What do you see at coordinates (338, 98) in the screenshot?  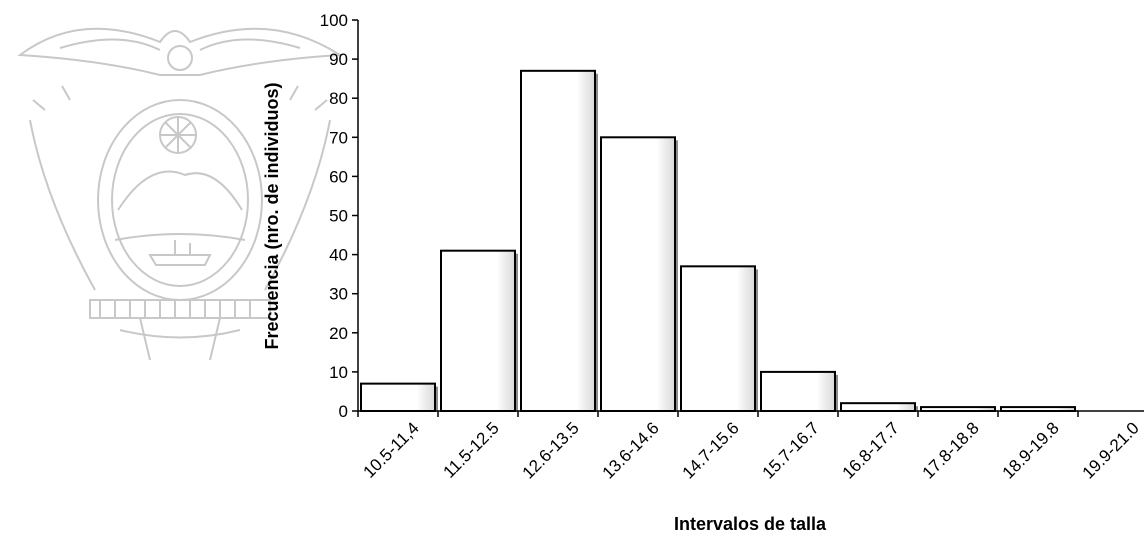 I see `y-tick-label: 80` at bounding box center [338, 98].